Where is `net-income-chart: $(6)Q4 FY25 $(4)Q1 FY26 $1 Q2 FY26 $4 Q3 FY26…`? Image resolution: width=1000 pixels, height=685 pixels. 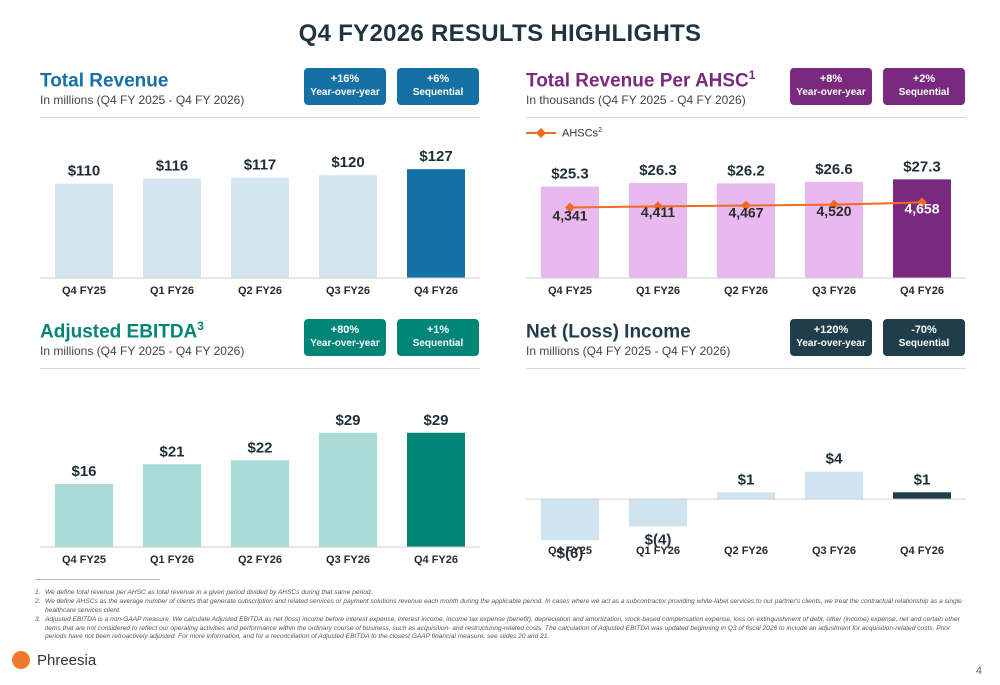 net-income-chart: $(6)Q4 FY25 $(4)Q1 FY26 $1 Q2 FY26 $4 Q3 FY26… is located at coordinates (746, 506).